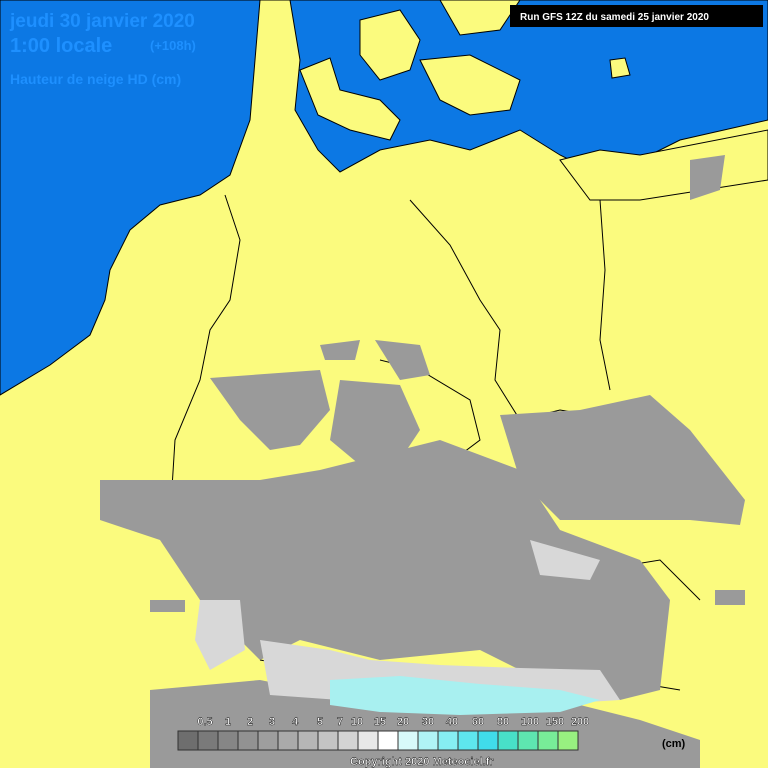  I want to click on legend-label: 2, so click(250, 722).